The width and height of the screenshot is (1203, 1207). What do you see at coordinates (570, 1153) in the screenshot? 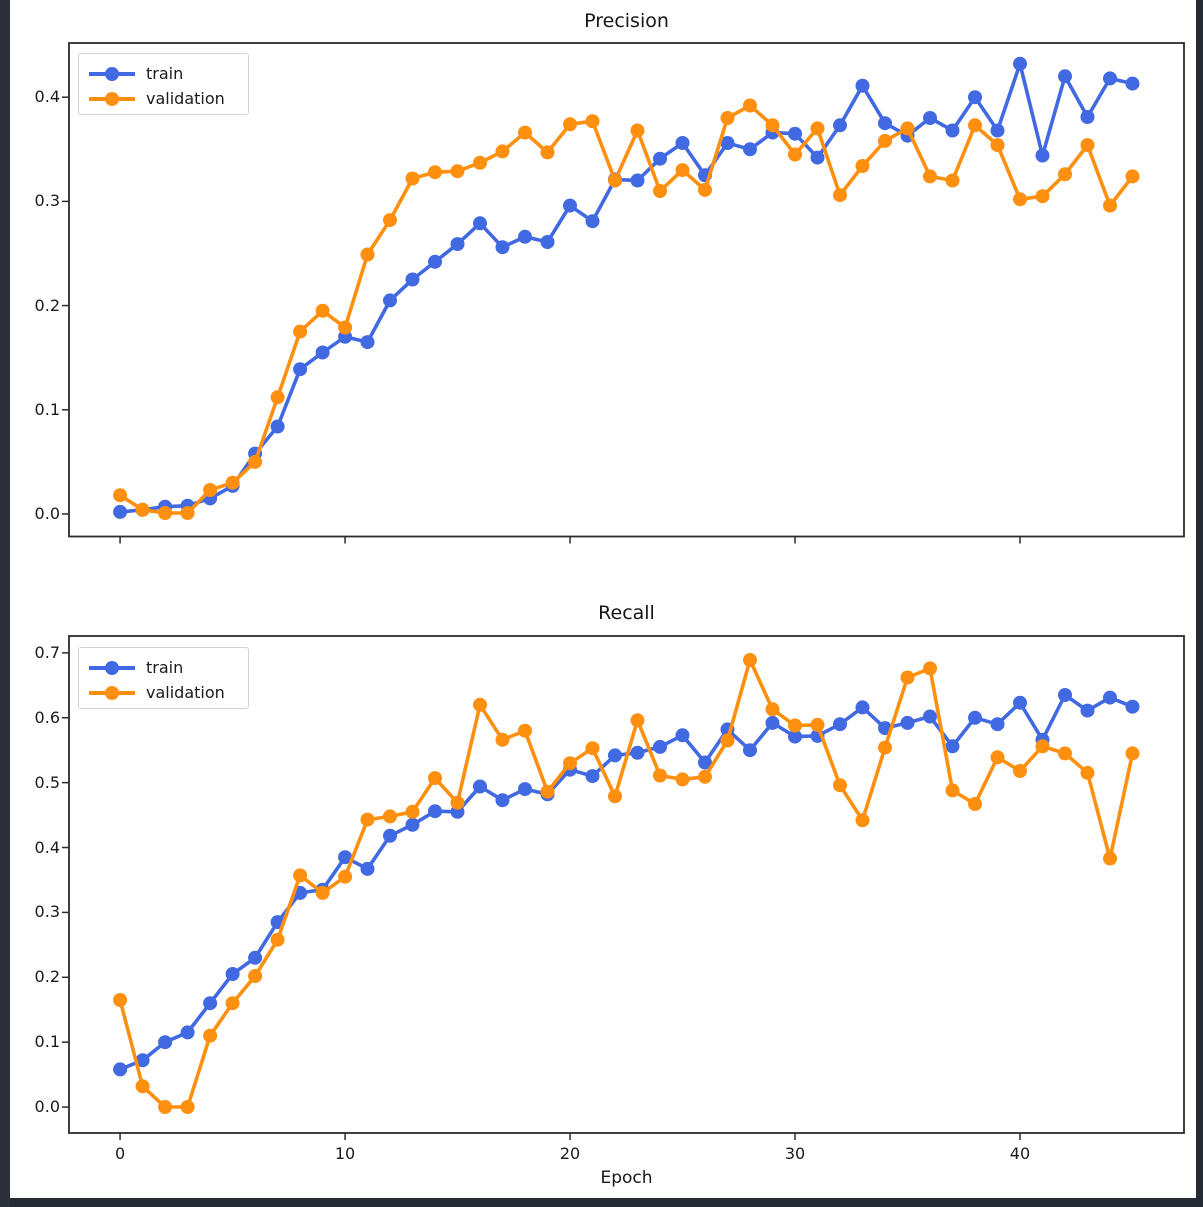
I see `x-tick-label: 20` at bounding box center [570, 1153].